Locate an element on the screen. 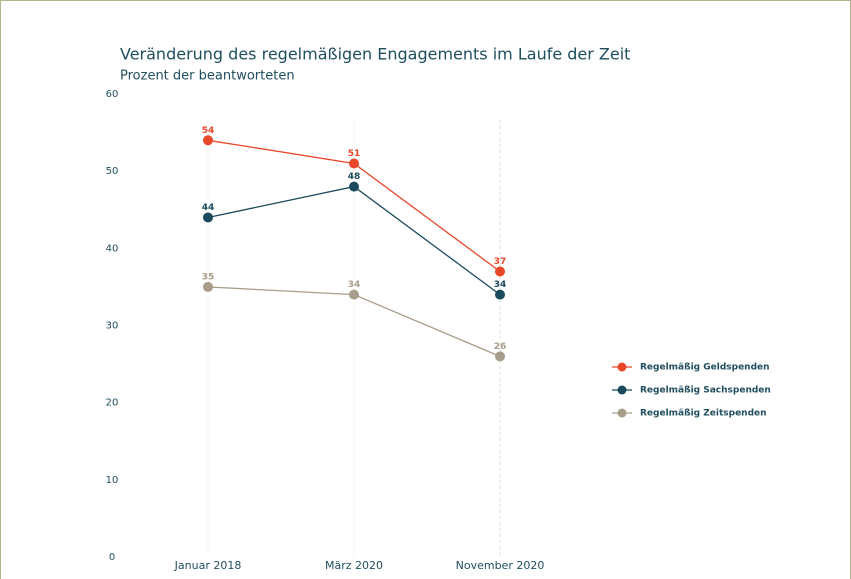  data-label: 44 is located at coordinates (208, 208).